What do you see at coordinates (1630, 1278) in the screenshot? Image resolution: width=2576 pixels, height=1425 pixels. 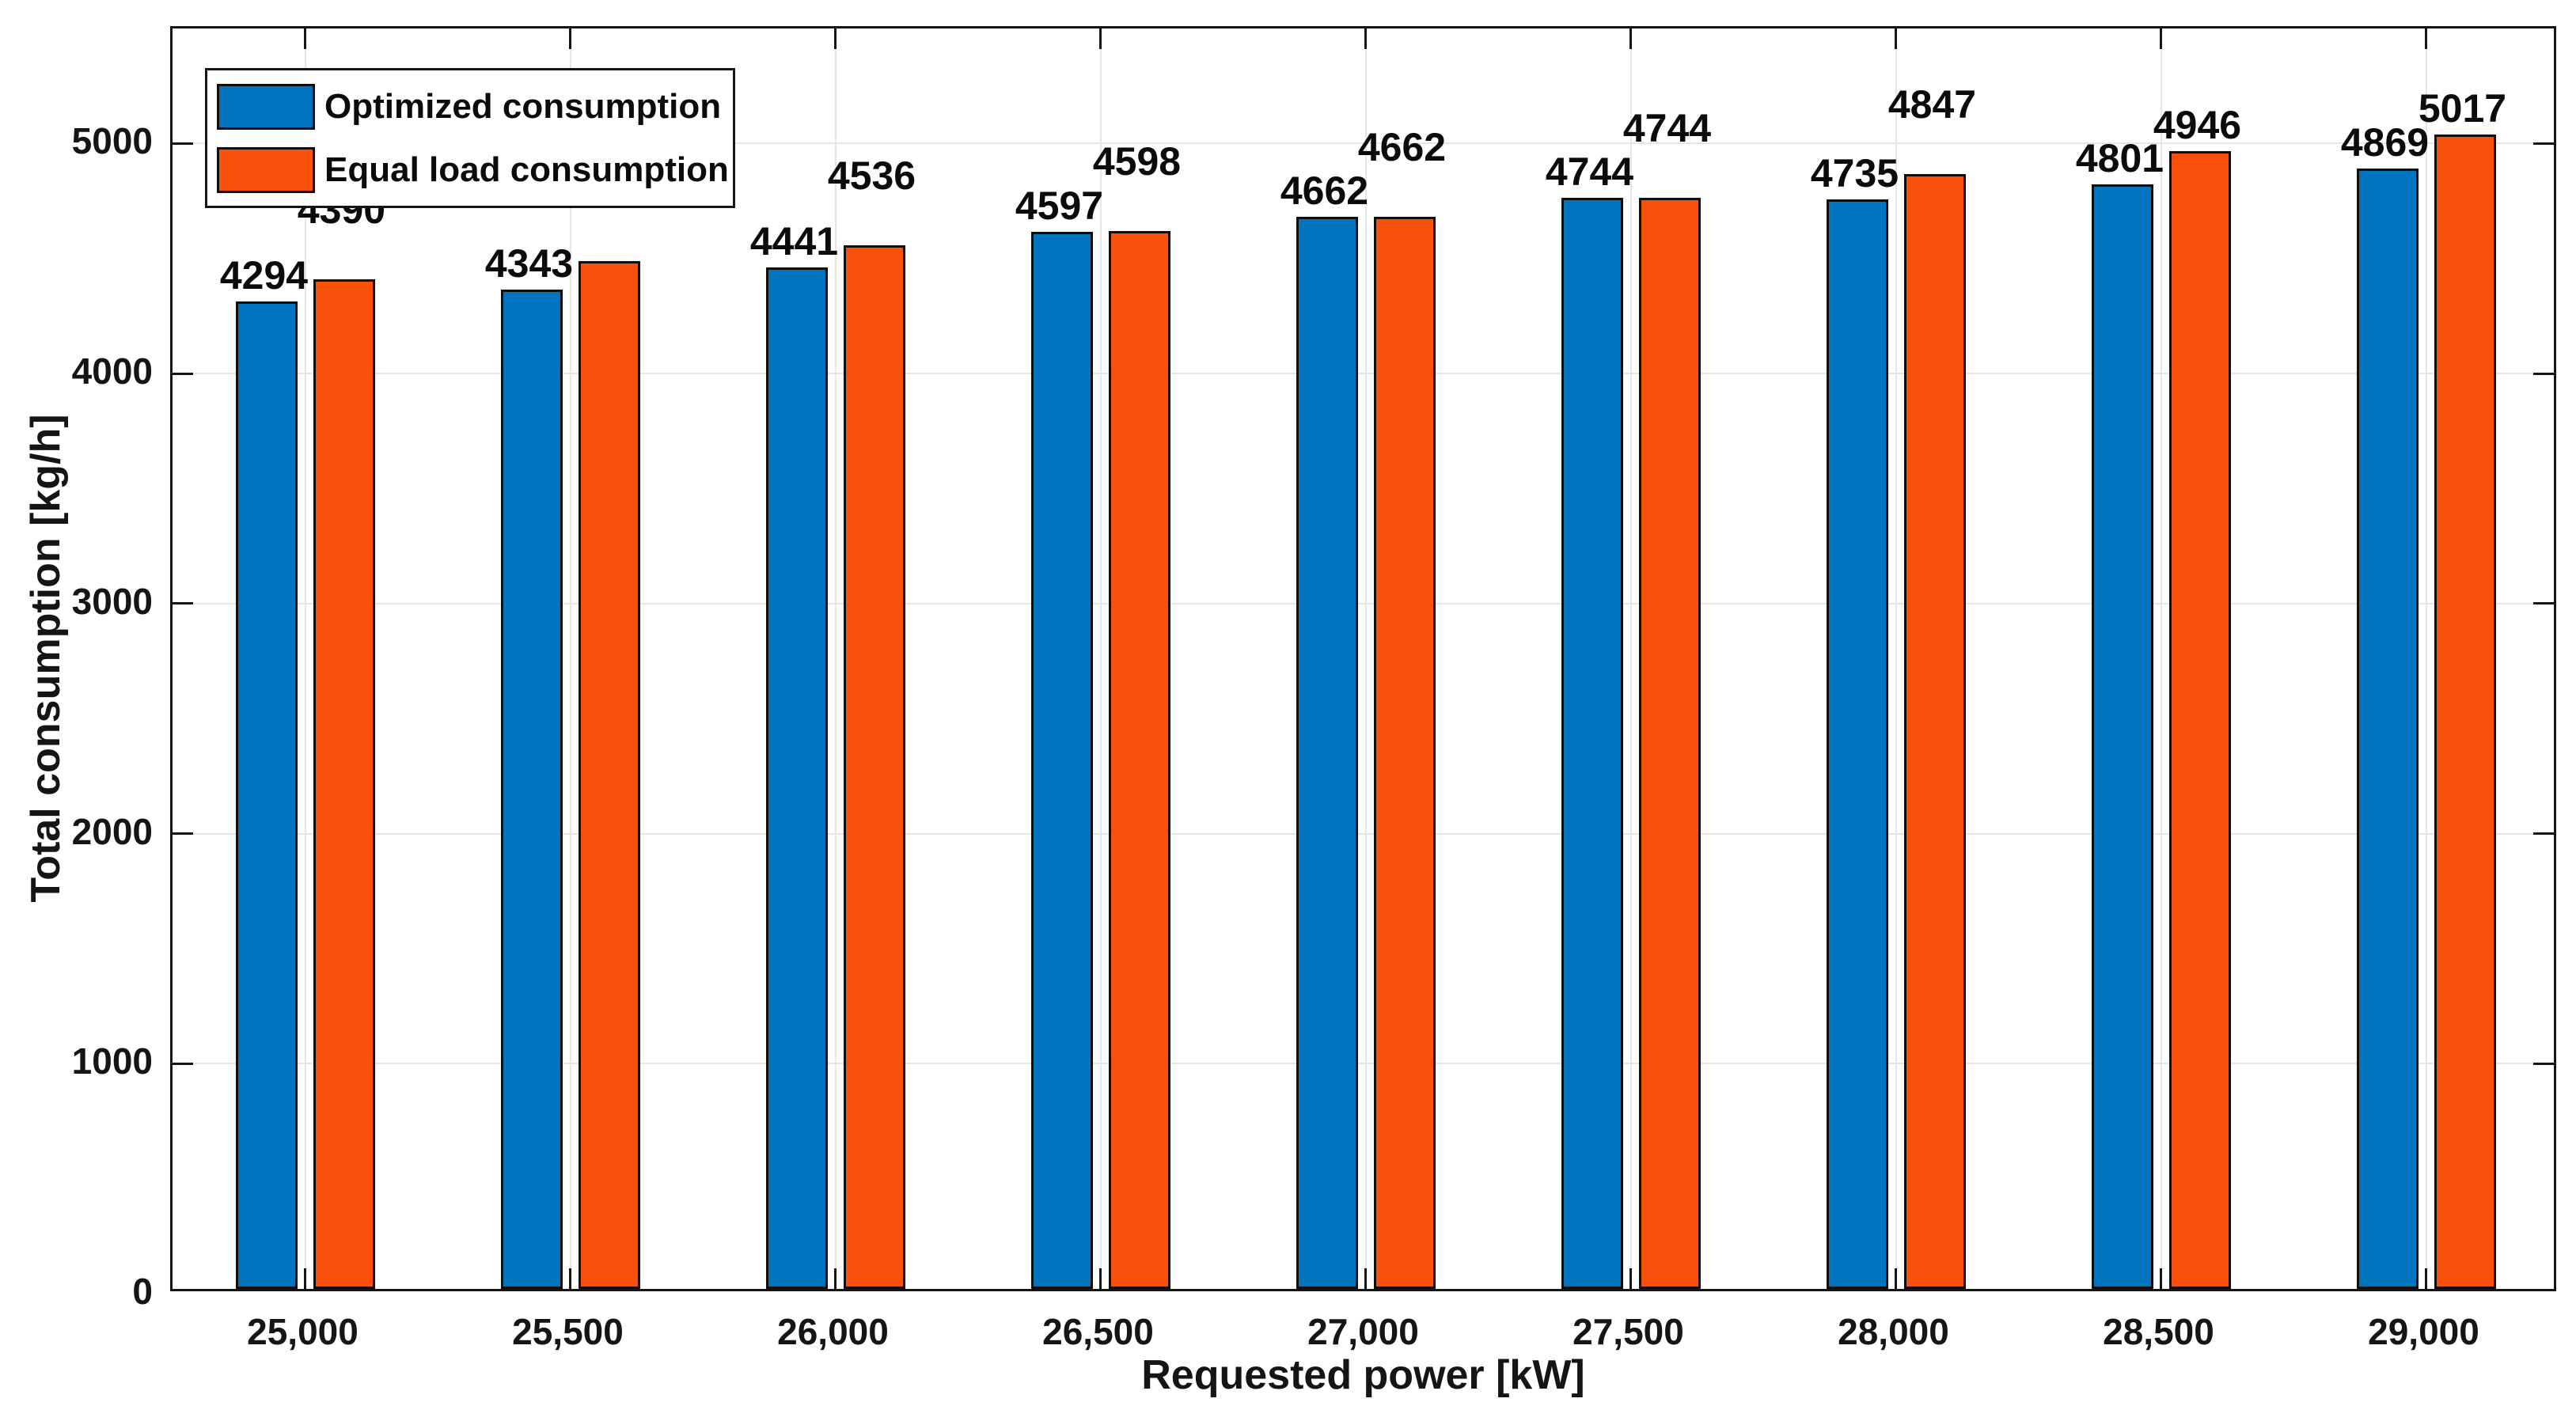 I see `x-tick-bottom-27,500` at bounding box center [1630, 1278].